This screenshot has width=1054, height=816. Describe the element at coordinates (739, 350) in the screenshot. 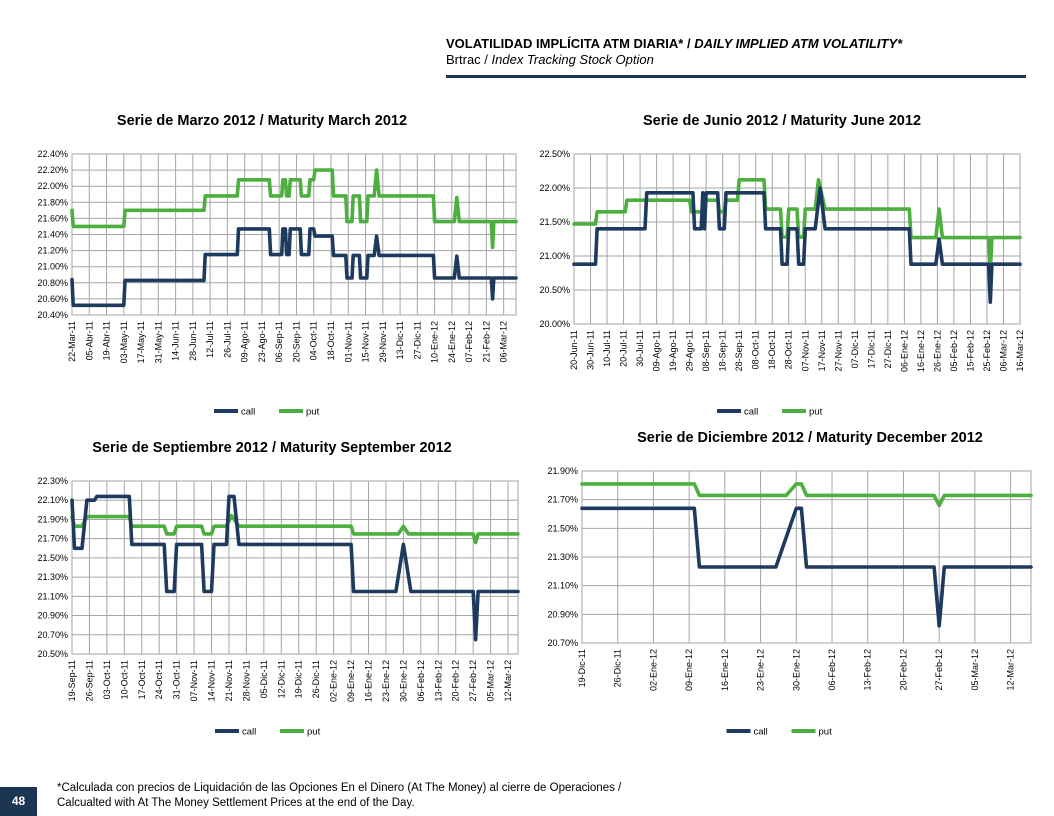

I see `x-tick-label: 28-Sep-11` at that location.